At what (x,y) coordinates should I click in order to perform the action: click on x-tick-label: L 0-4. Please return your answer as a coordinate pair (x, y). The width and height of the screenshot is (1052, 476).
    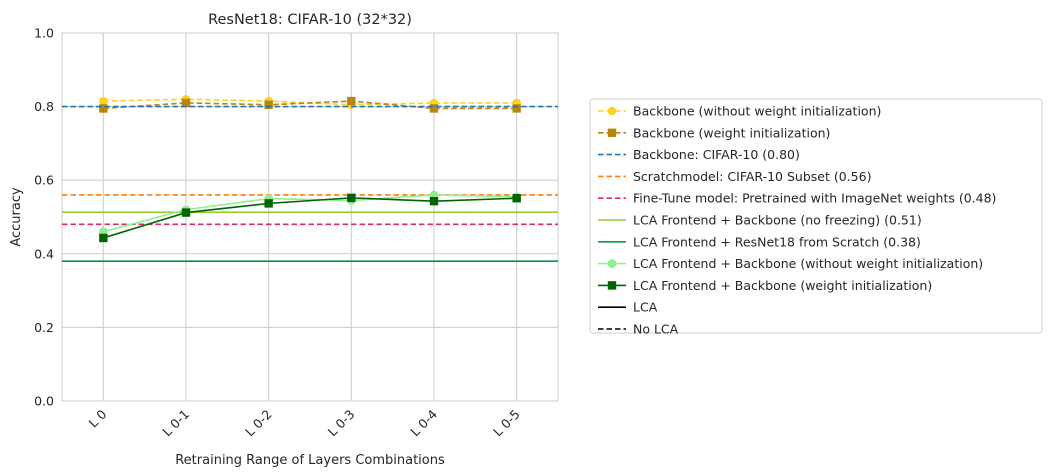
    Looking at the image, I should click on (423, 422).